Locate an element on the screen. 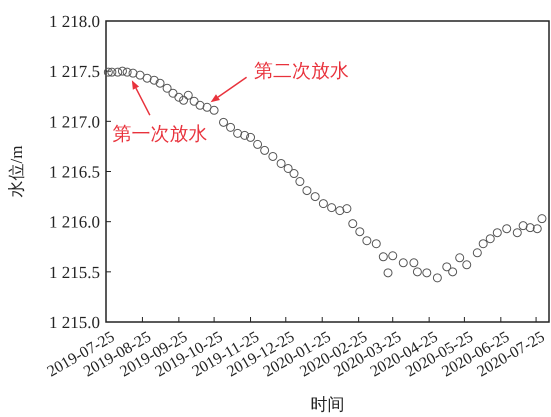 This screenshot has height=417, width=551. y-tick-label: 1 215.5 is located at coordinates (74, 272).